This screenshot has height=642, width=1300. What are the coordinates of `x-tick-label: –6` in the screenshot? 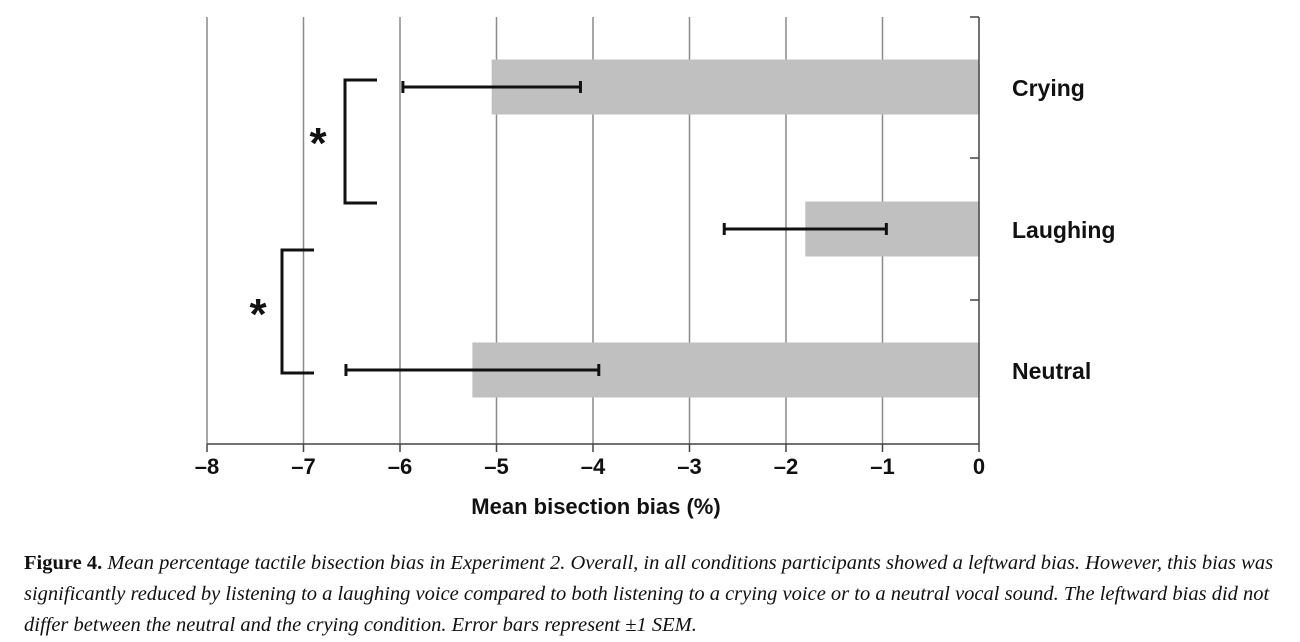 It's located at (400, 466).